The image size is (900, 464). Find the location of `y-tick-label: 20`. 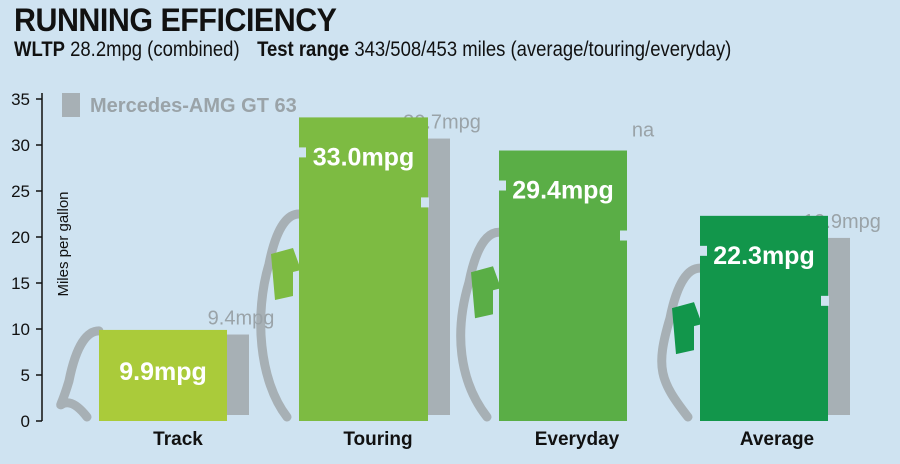

y-tick-label: 20 is located at coordinates (20, 237).